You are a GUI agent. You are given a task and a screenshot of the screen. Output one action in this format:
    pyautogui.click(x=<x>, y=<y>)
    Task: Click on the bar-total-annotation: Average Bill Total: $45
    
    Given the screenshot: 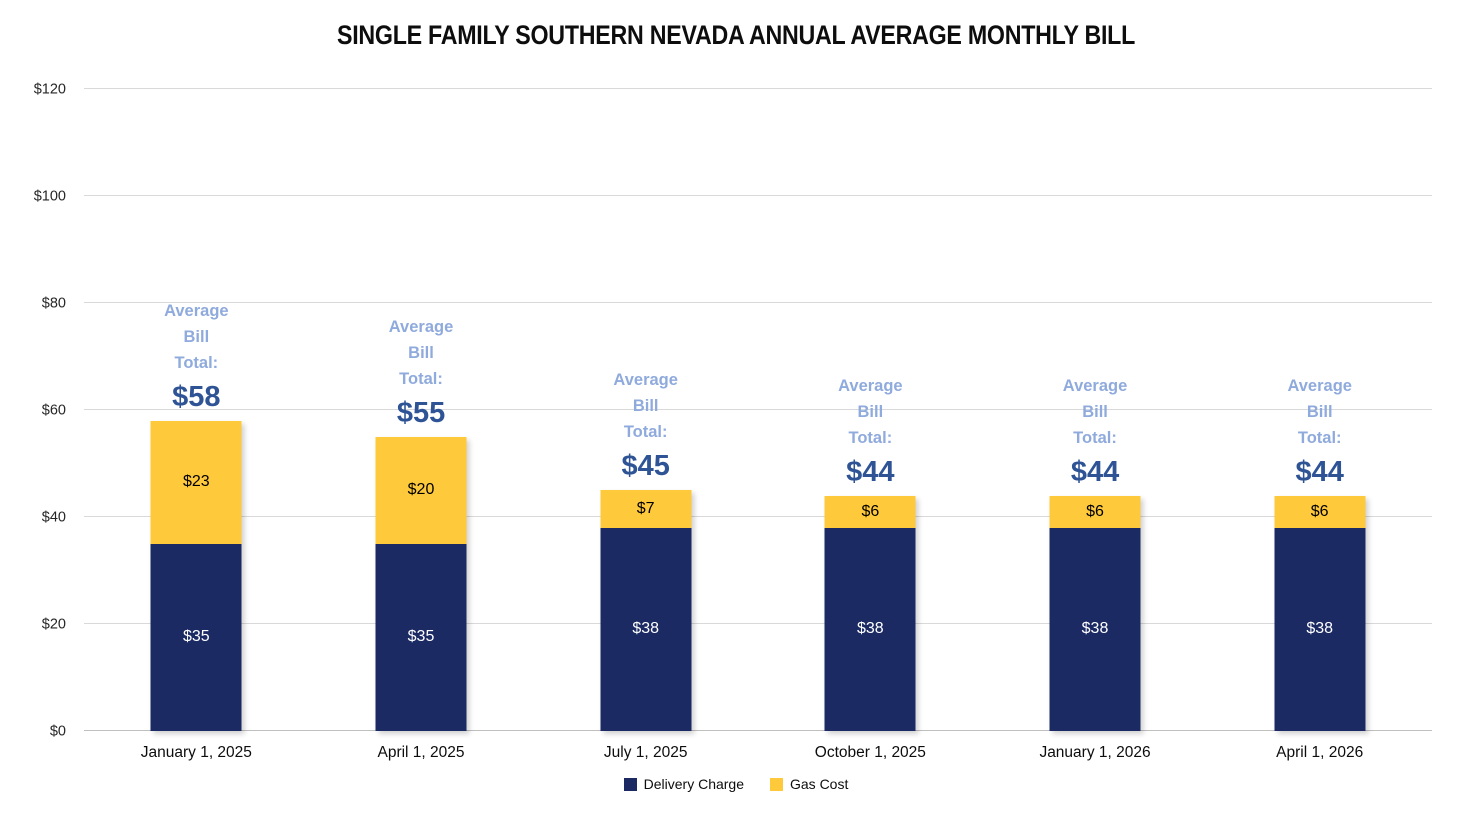 What is the action you would take?
    pyautogui.click(x=645, y=424)
    